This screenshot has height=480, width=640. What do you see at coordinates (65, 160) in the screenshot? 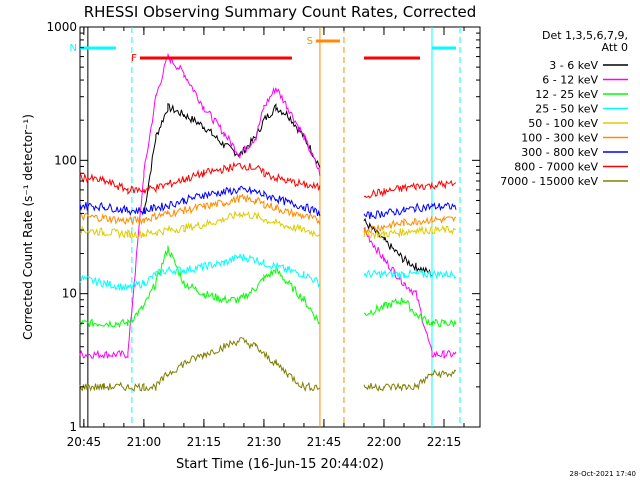
I see `y-tick-label-2: 100` at bounding box center [65, 160].